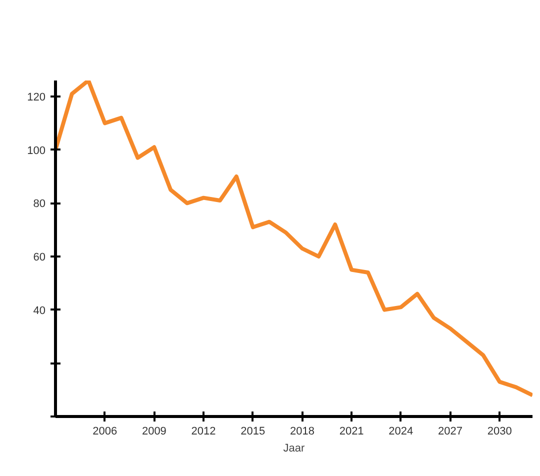  What do you see at coordinates (253, 432) in the screenshot?
I see `x-tick-label: 2015` at bounding box center [253, 432].